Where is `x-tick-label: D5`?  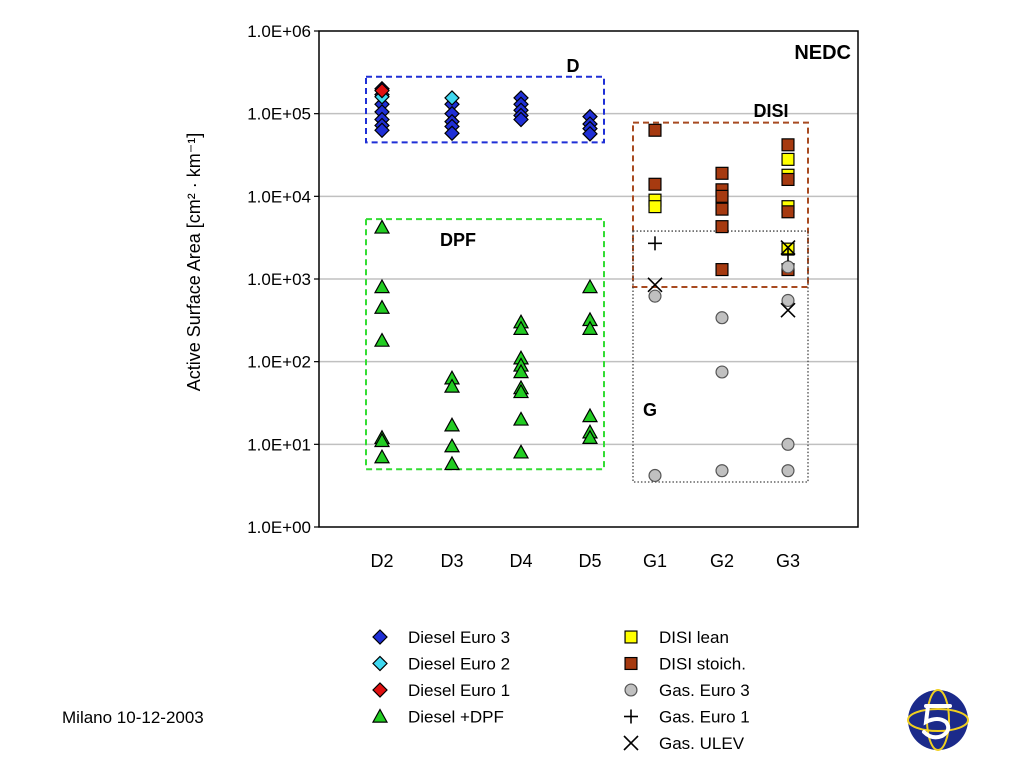
x-tick-label: D5 is located at coordinates (589, 561).